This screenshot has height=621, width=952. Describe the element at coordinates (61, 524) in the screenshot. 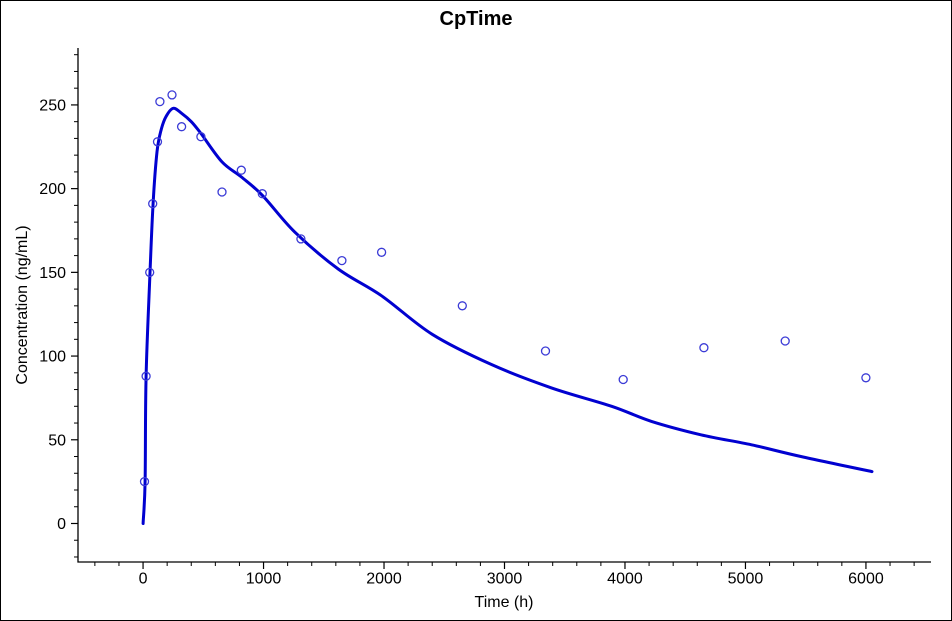

I see `y-tick-label: 0` at that location.